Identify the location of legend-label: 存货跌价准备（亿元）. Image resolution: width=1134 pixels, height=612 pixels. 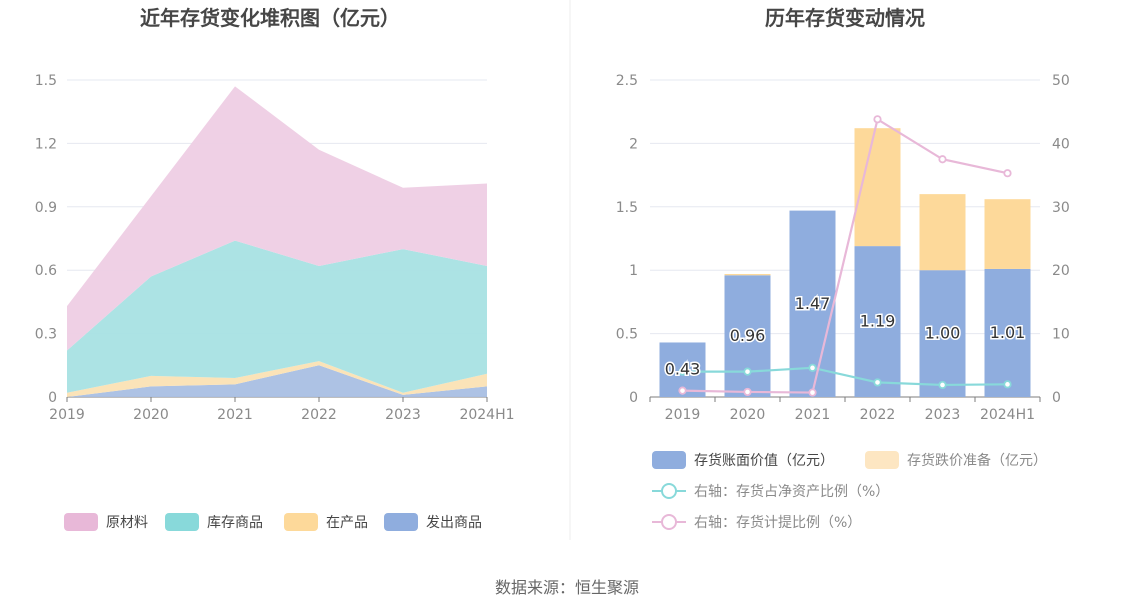
(977, 460).